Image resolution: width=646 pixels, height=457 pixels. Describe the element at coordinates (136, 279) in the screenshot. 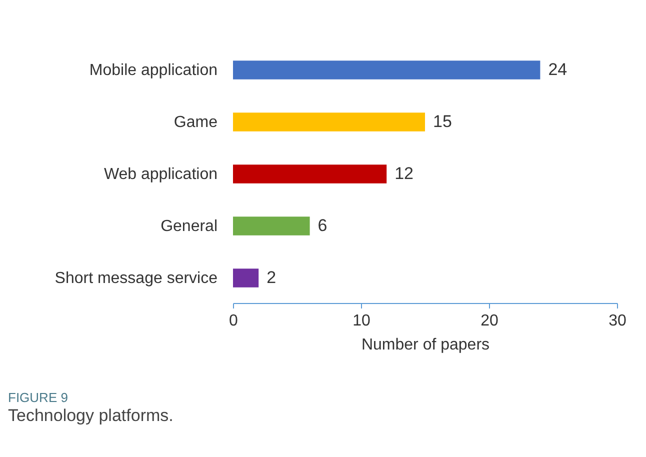

I see `y-tick-label: Short message service` at that location.